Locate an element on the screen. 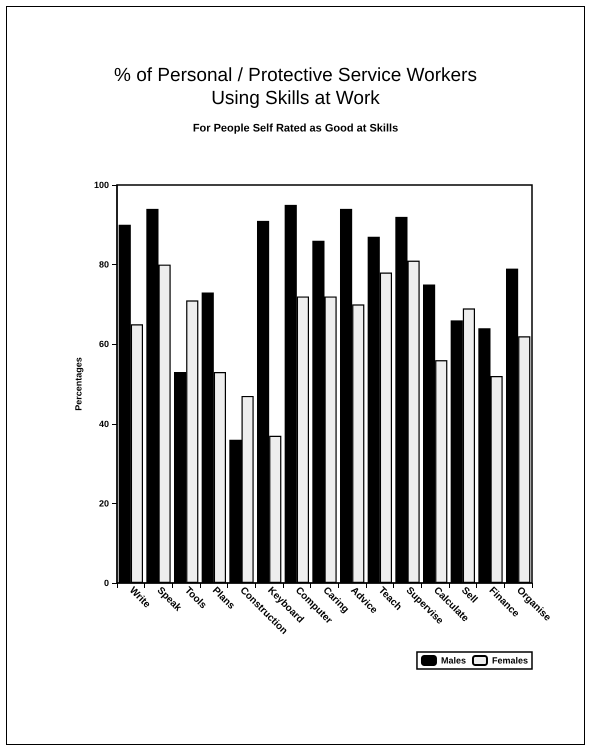 Image resolution: width=593 pixels, height=753 pixels. y-tick-label: 80 is located at coordinates (103, 265).